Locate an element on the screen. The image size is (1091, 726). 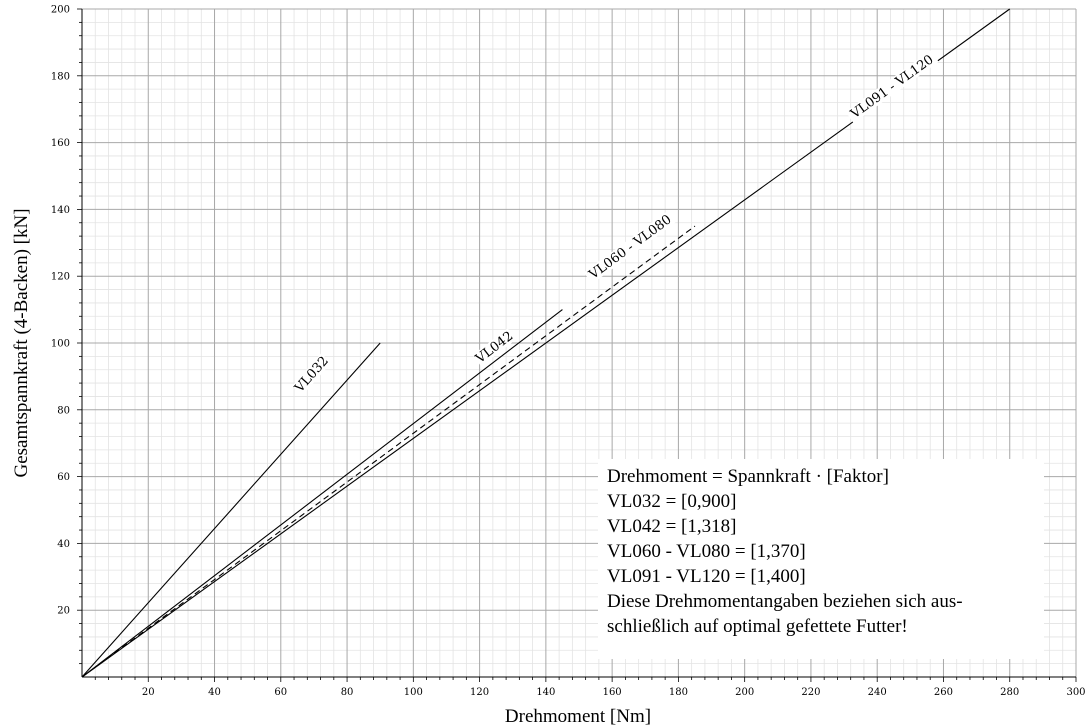
x-tick-label: 80 is located at coordinates (347, 692).